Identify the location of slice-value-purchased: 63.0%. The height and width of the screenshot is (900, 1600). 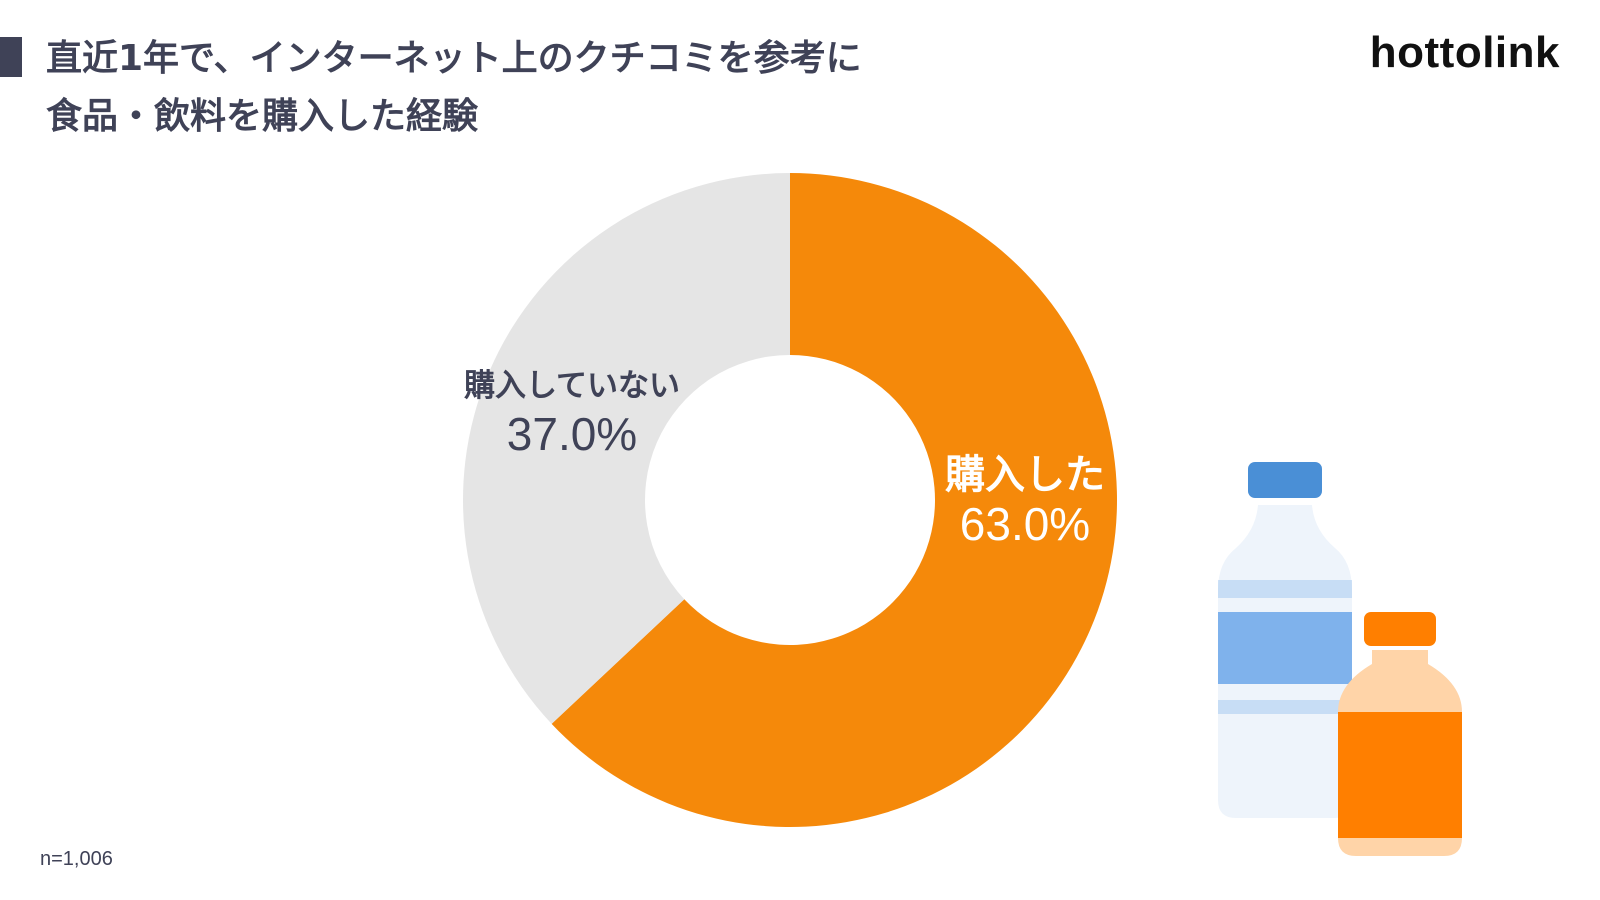
(1025, 524).